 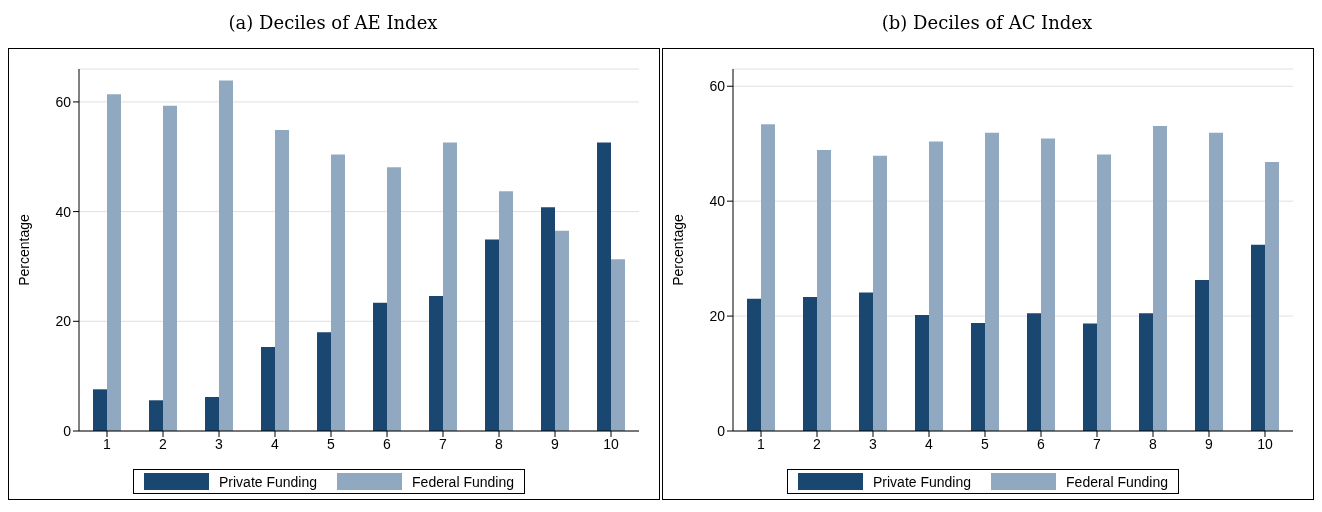 What do you see at coordinates (333, 23) in the screenshot?
I see `chart-title: (a) Deciles of AE Index` at bounding box center [333, 23].